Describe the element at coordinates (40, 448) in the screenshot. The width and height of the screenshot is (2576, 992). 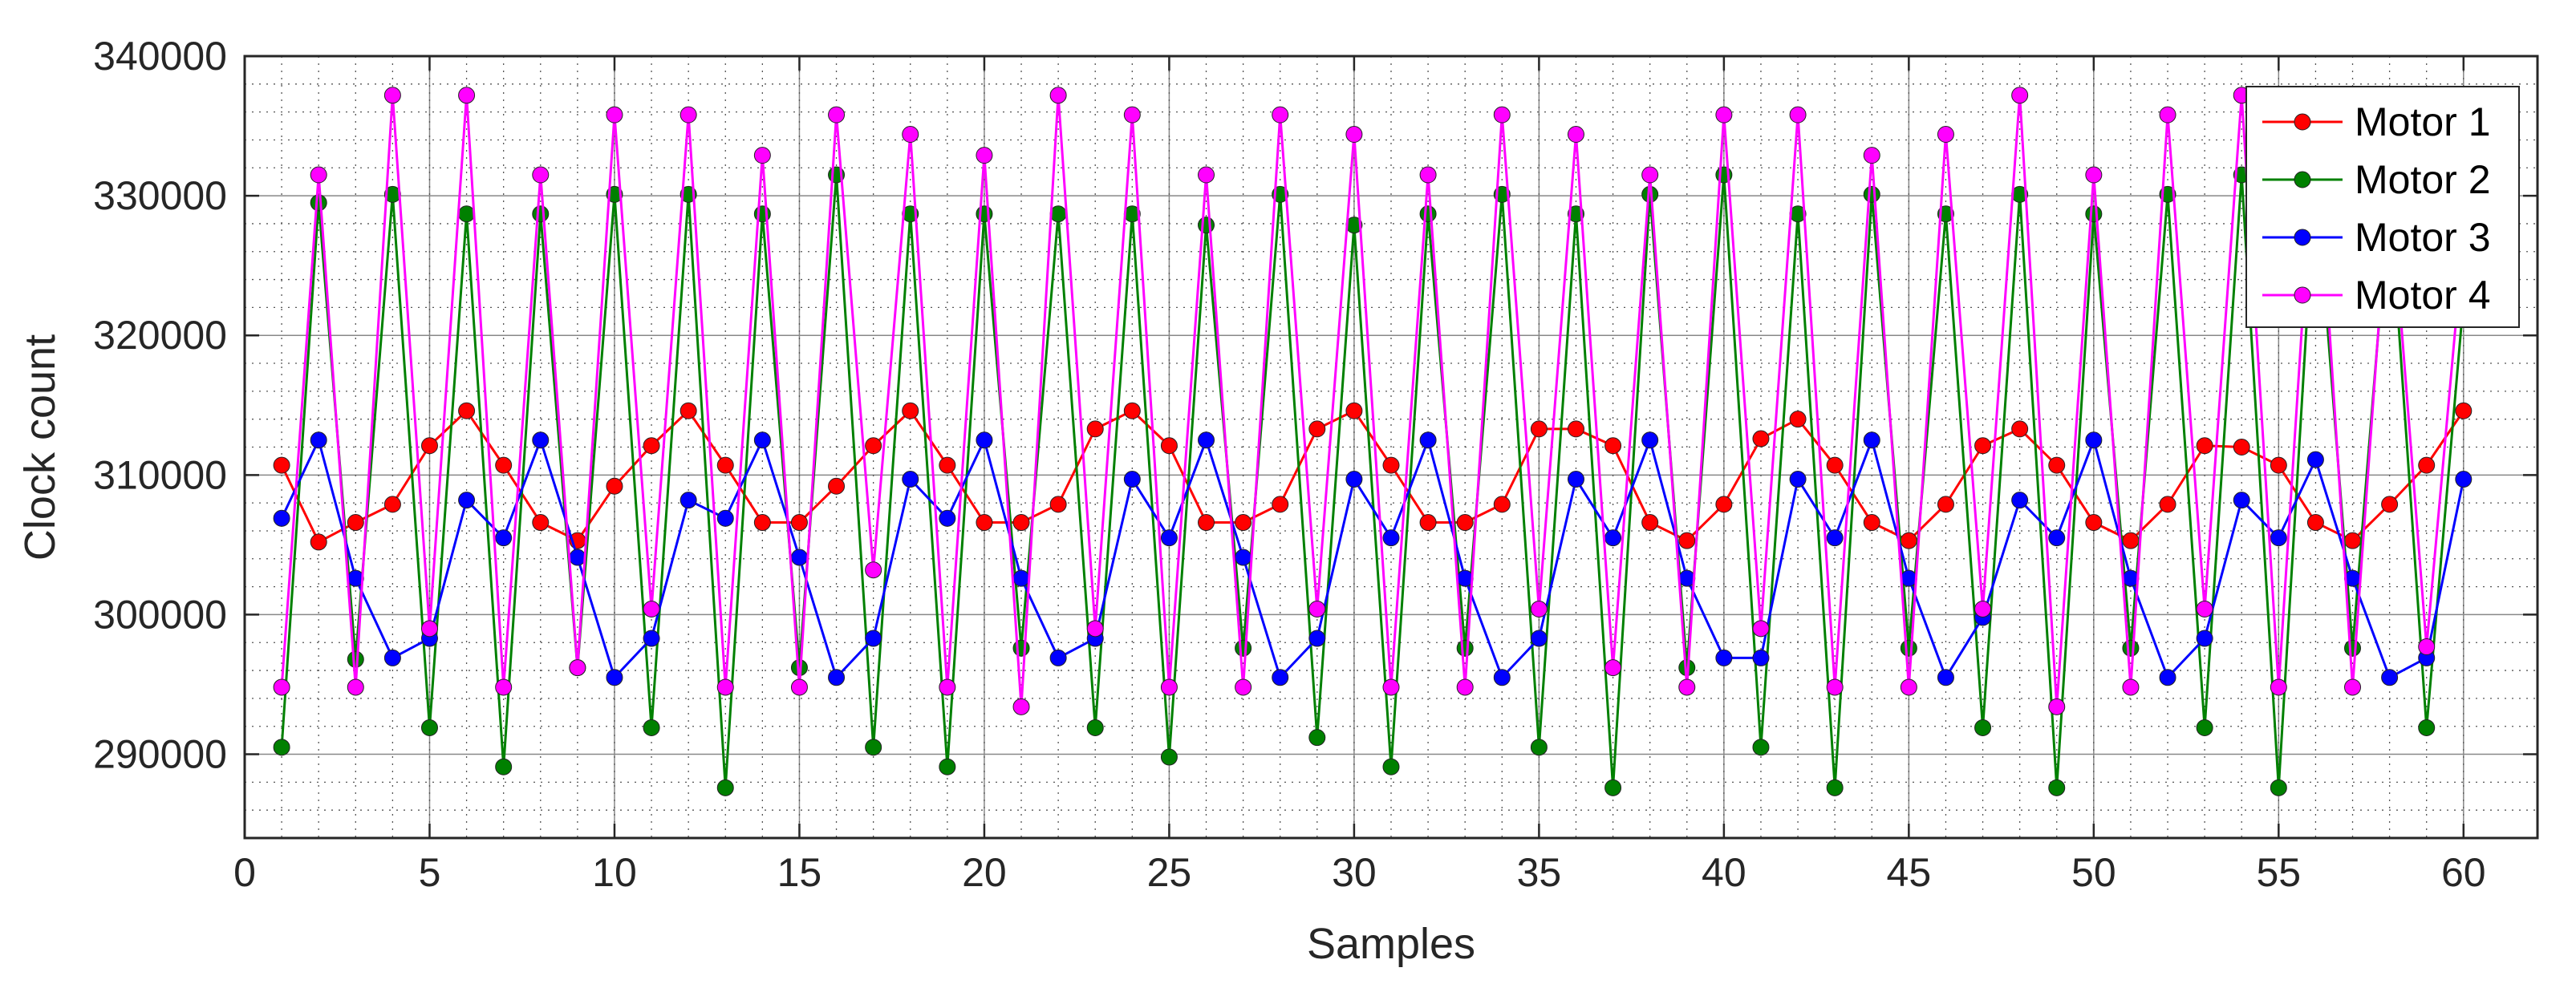
I see `y-axis-title: Clock count` at that location.